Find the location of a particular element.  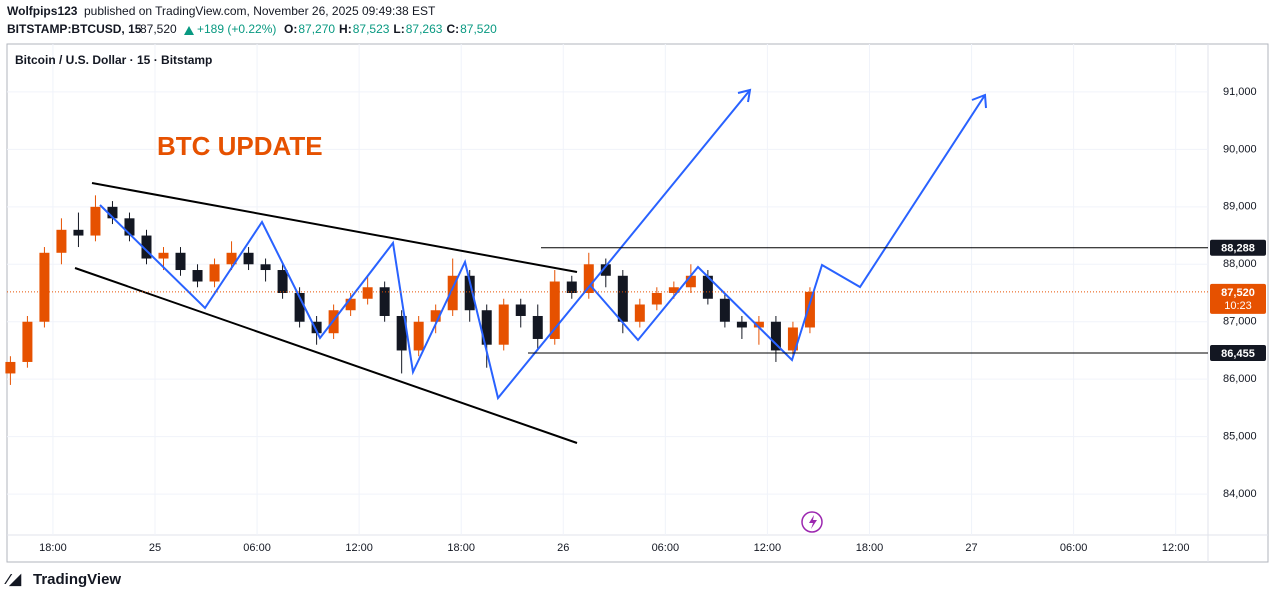

brand: TradingView is located at coordinates (77, 579).